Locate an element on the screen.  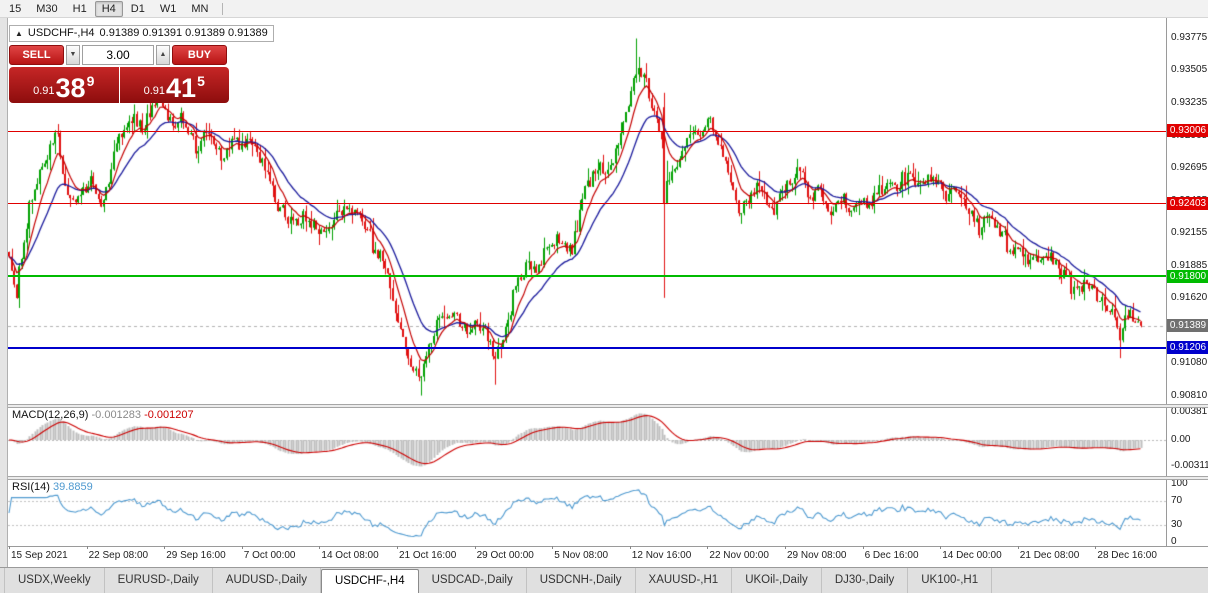
buy-price-display: 0.91 41 5 is located at coordinates (174, 85).